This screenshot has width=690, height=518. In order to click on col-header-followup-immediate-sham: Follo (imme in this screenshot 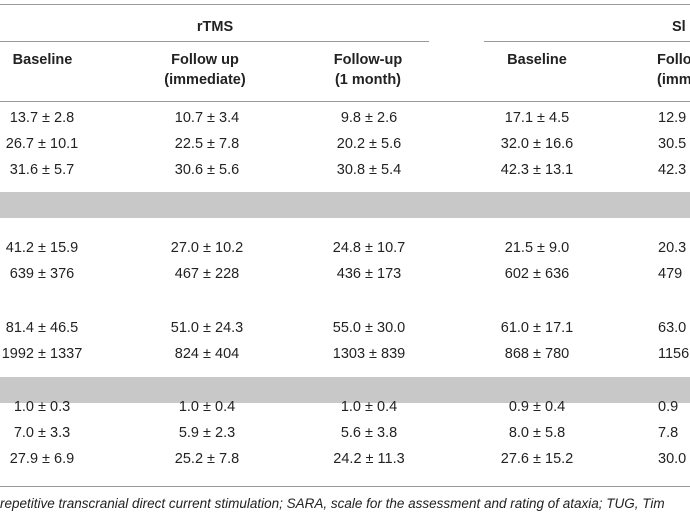, I will do `click(673, 70)`.